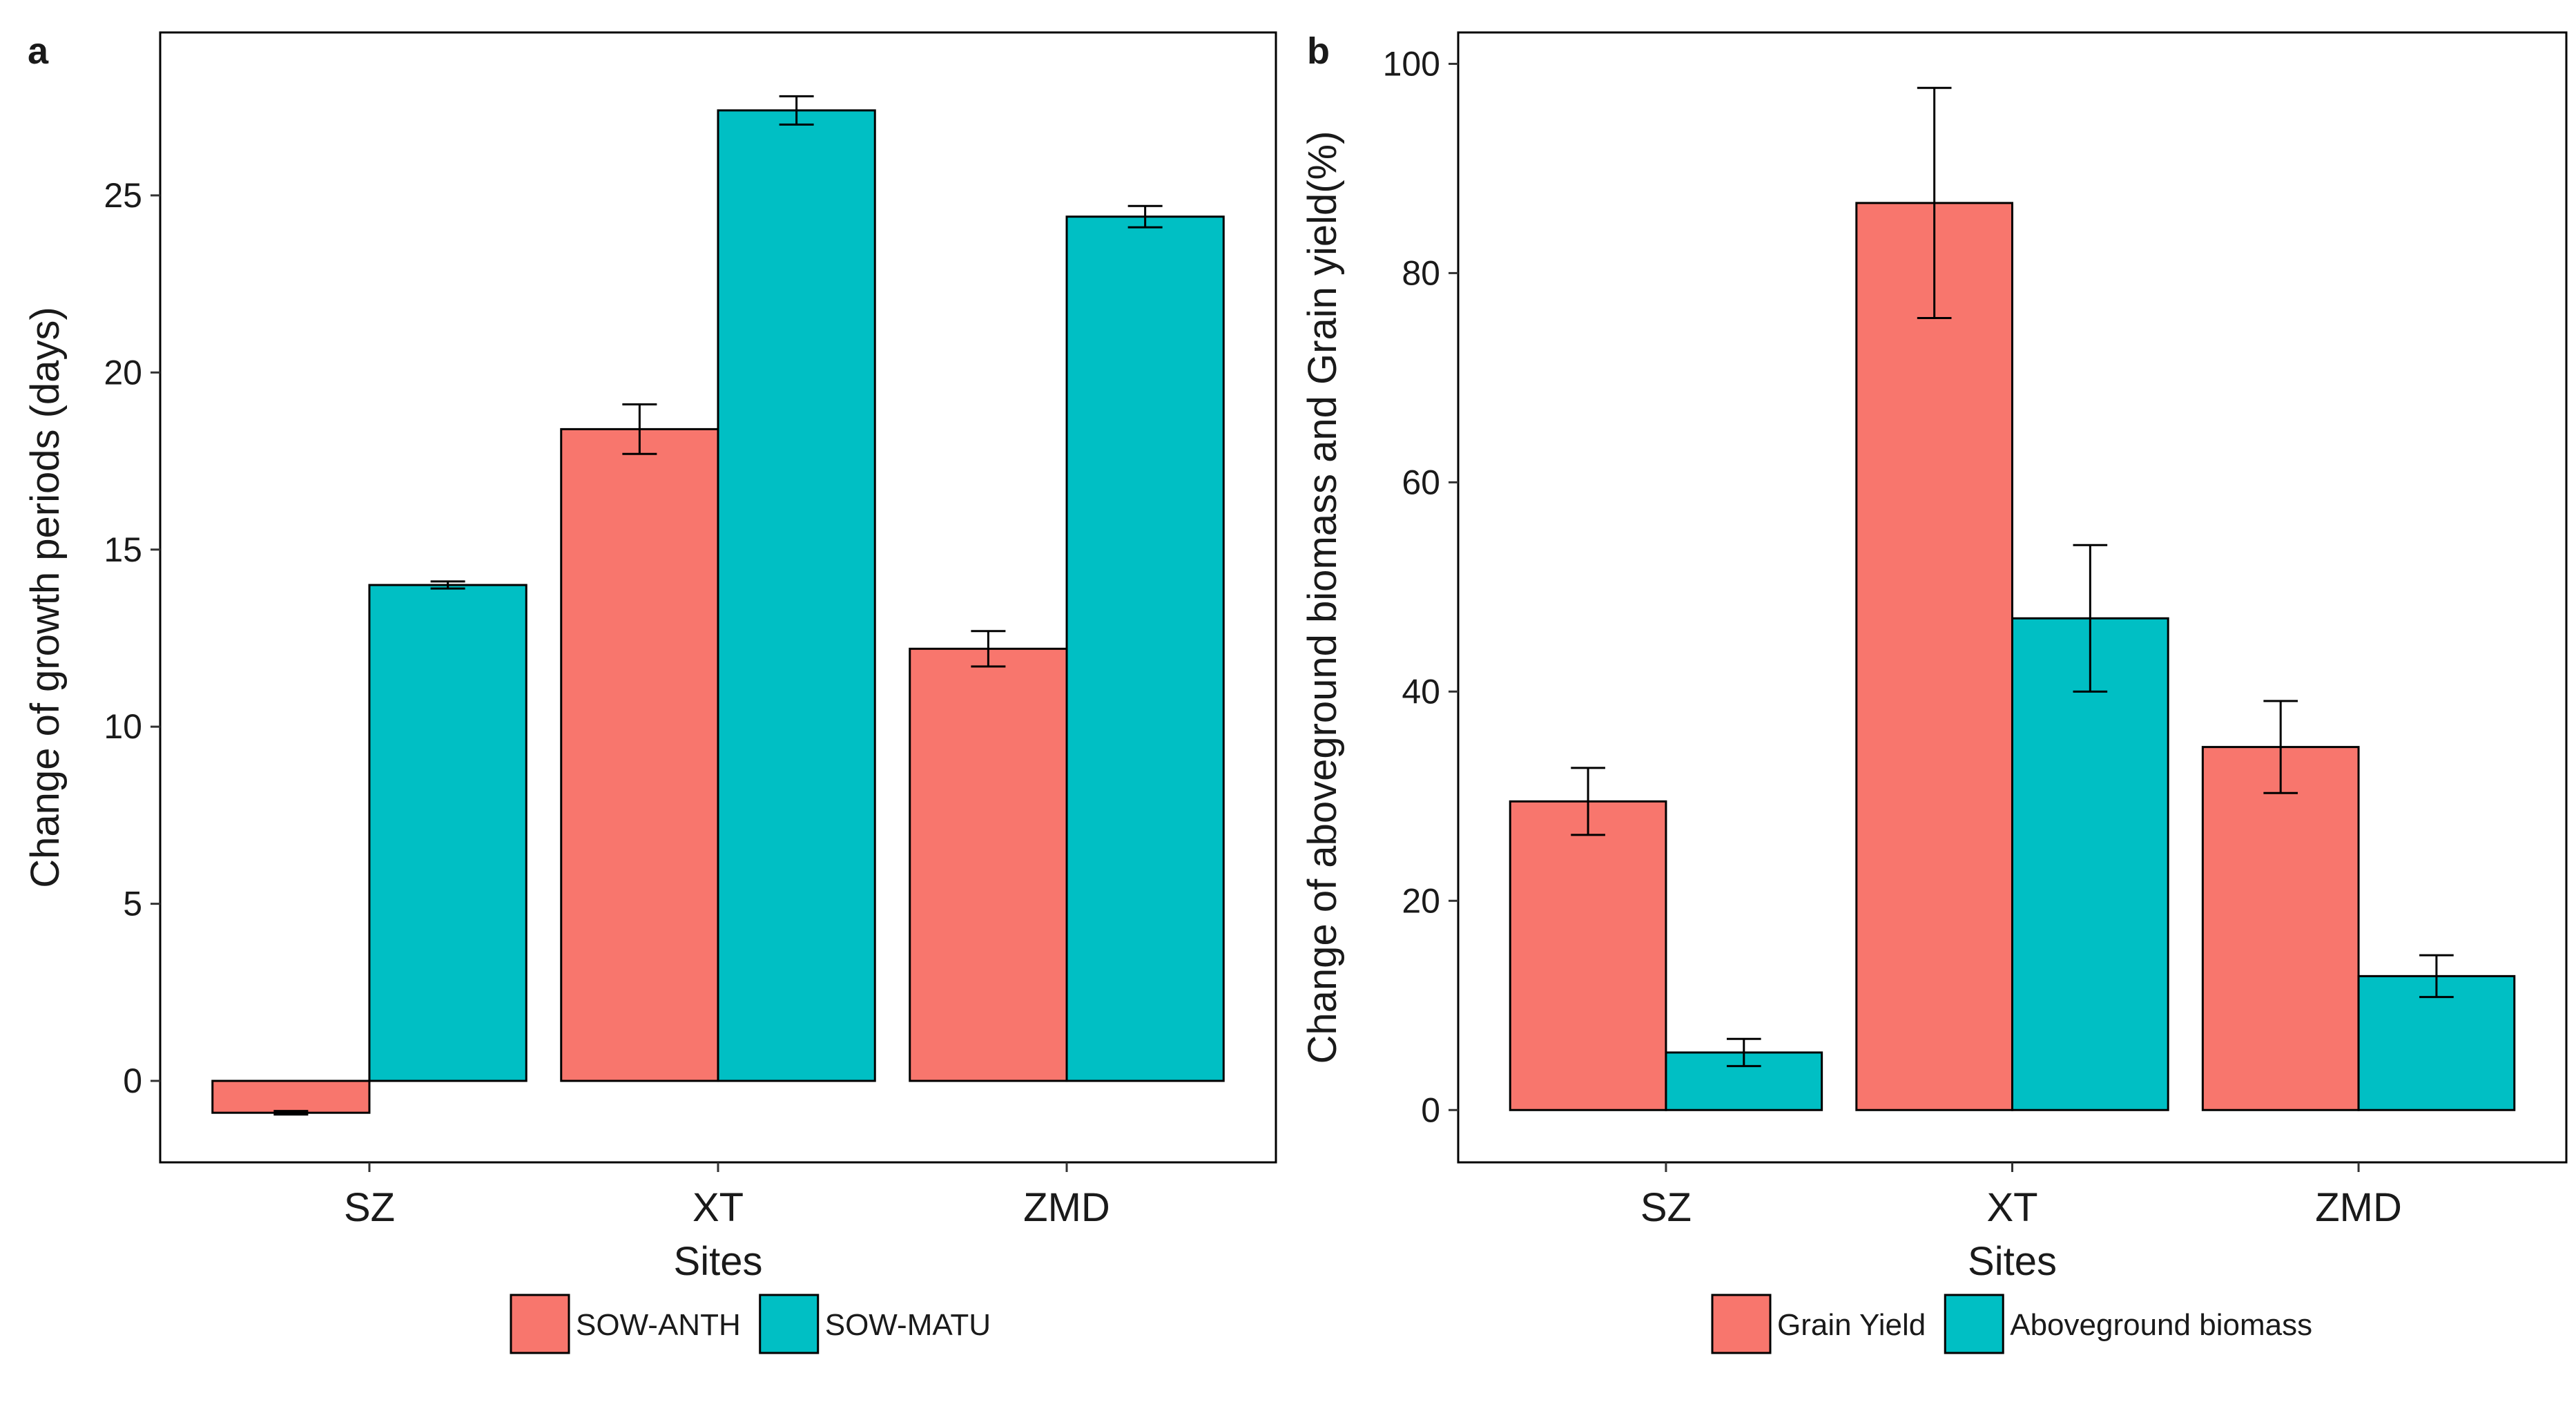 Image resolution: width=2576 pixels, height=1402 pixels. I want to click on bar-grain-yield-xt, so click(1934, 656).